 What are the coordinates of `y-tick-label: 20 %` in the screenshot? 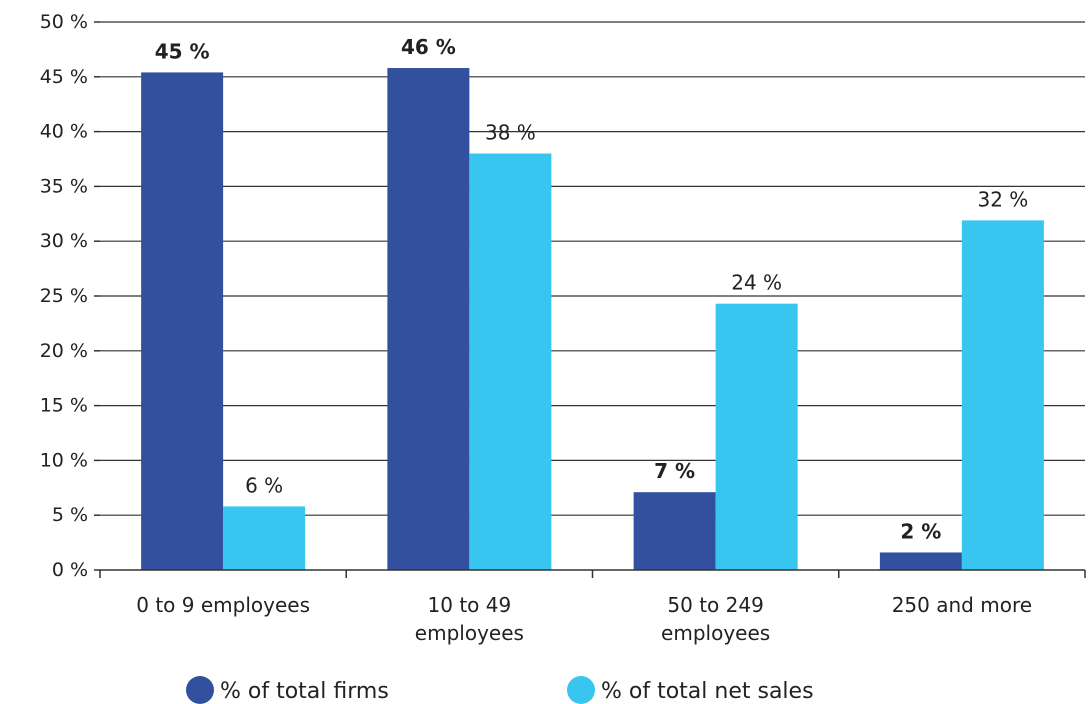 It's located at (64, 351).